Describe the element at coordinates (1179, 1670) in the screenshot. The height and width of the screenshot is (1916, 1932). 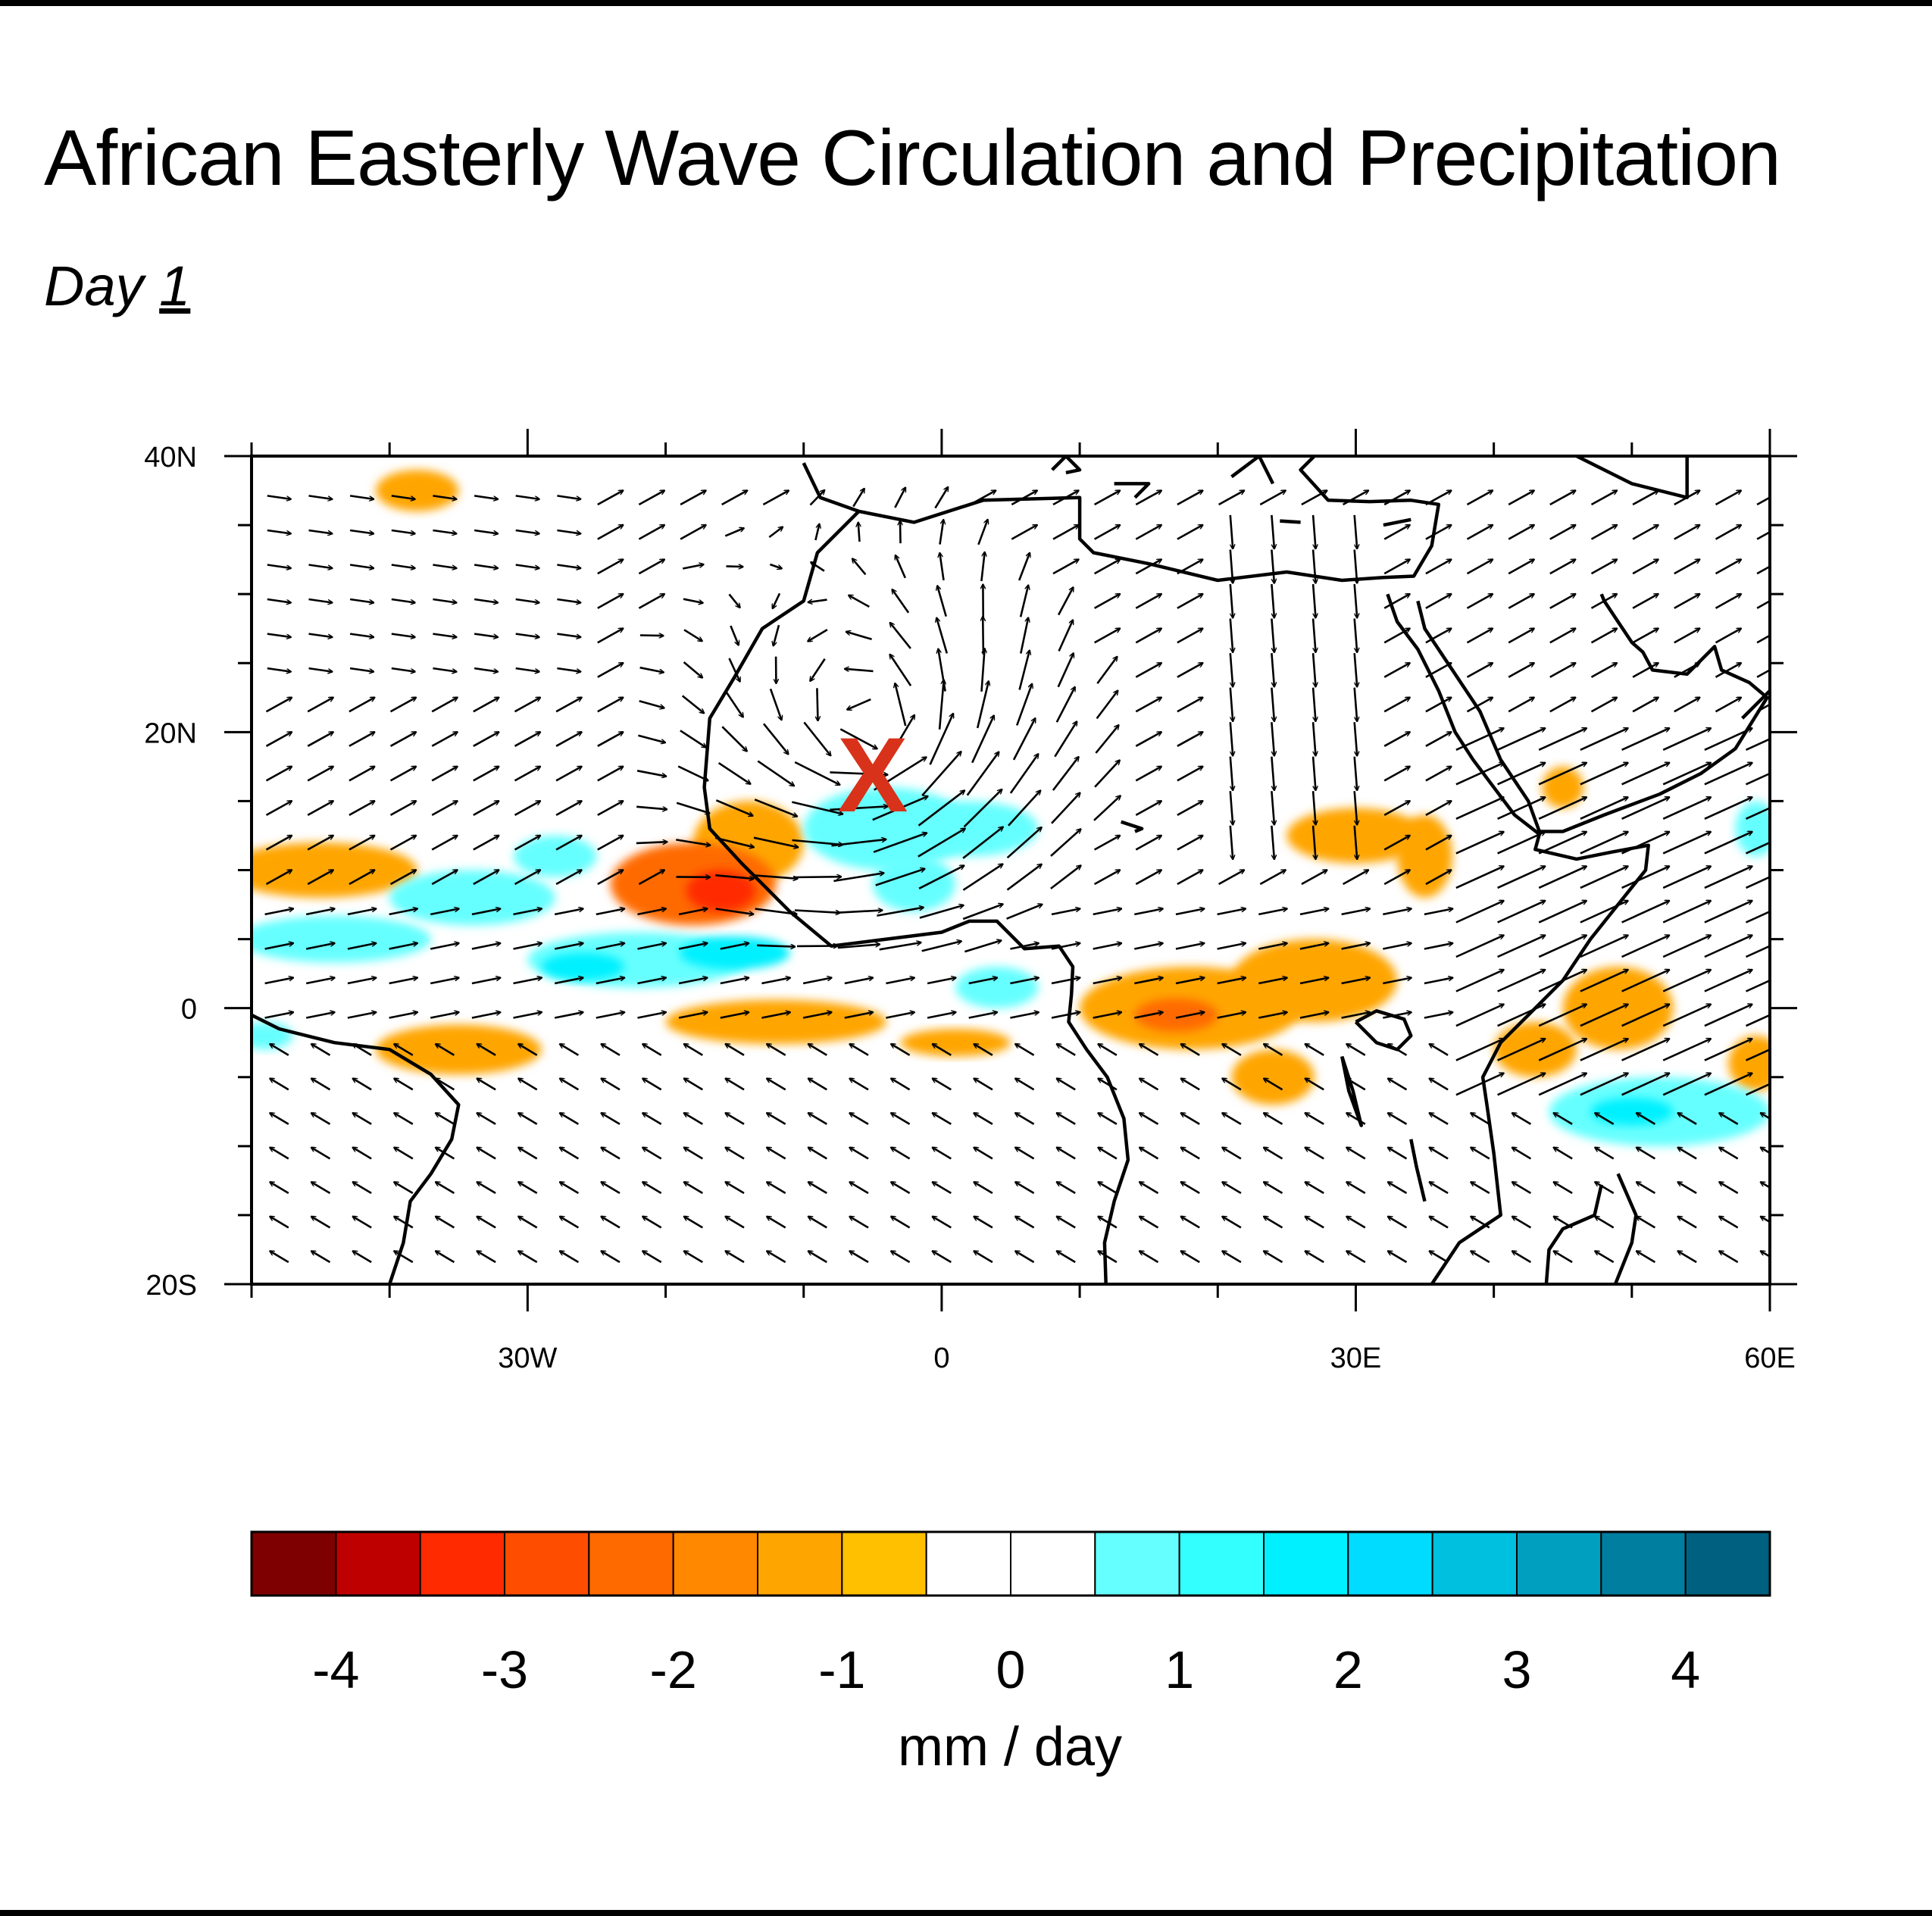
I see `colorbar-label: 1` at that location.